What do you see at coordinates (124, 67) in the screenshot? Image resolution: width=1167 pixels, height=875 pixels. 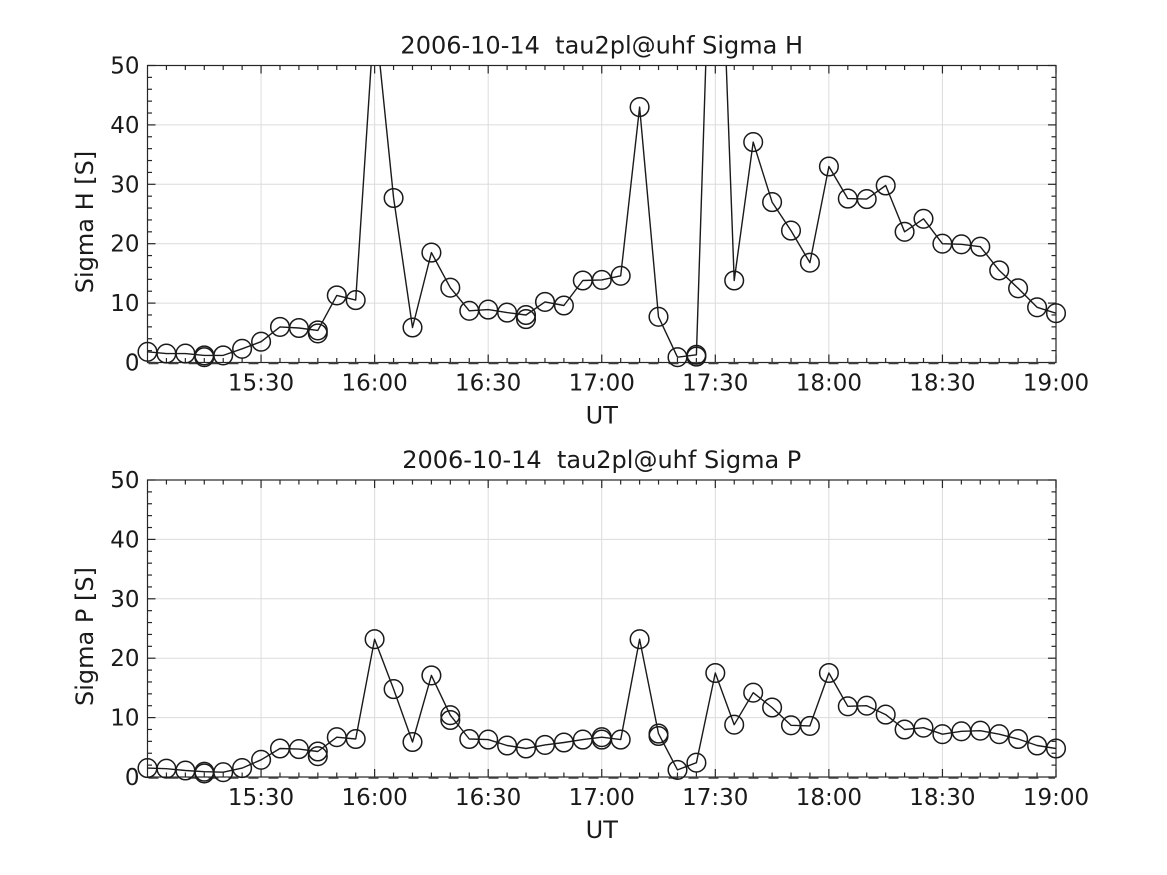 I see `y-tick-label: 50` at bounding box center [124, 67].